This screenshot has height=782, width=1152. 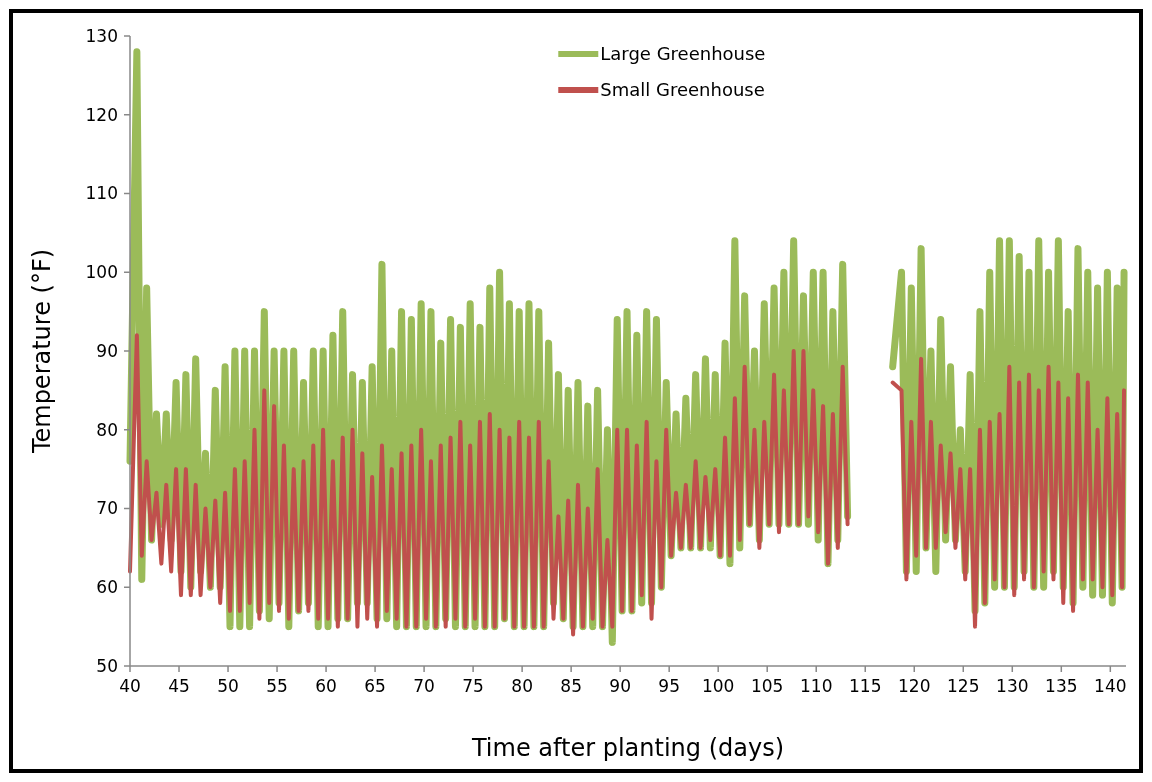 What do you see at coordinates (424, 686) in the screenshot?
I see `x-tick-label: 70` at bounding box center [424, 686].